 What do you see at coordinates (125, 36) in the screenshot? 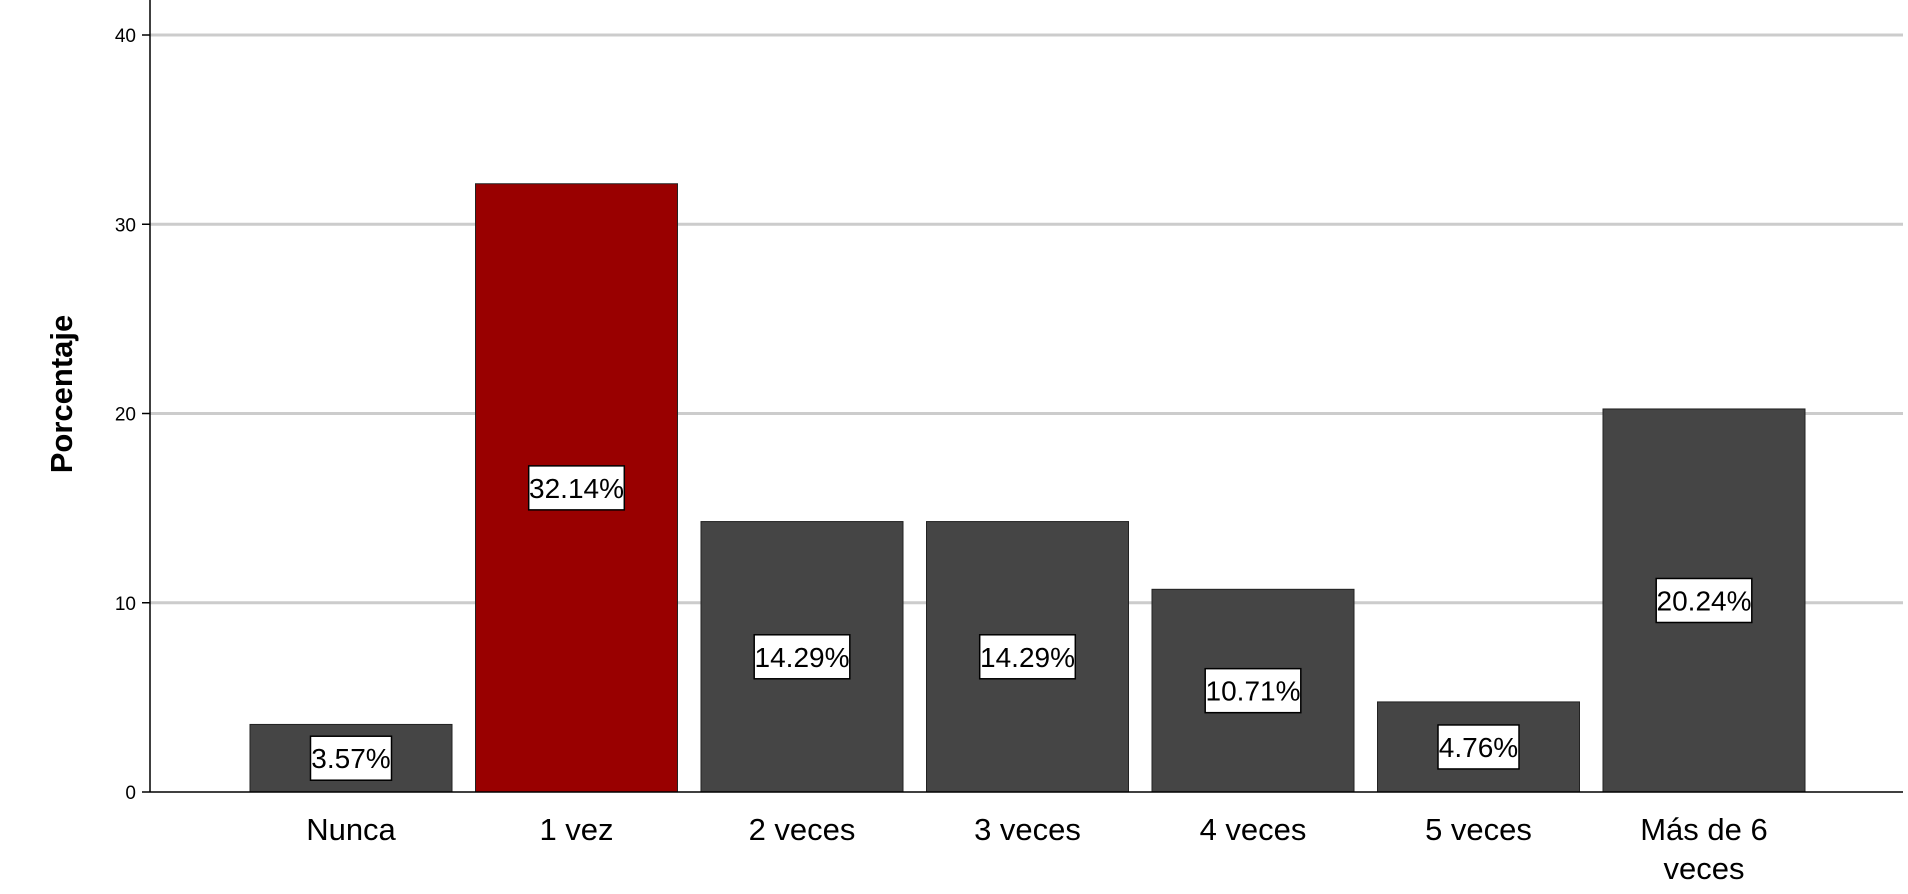
I see `y-tick-label: 40` at bounding box center [125, 36].